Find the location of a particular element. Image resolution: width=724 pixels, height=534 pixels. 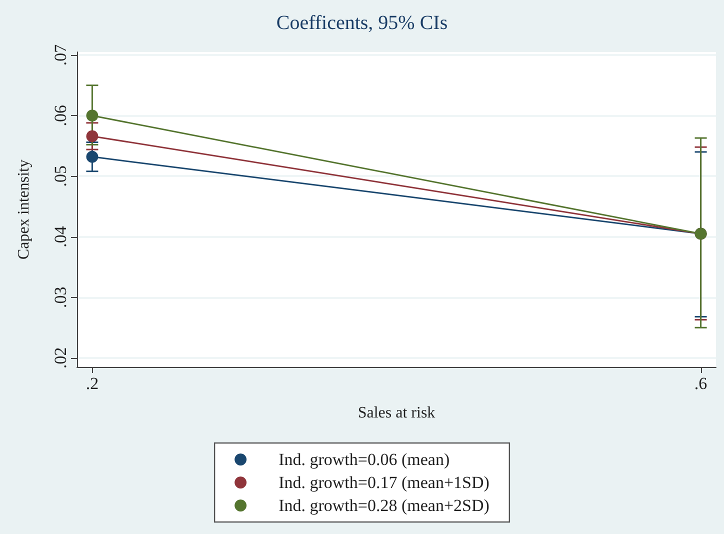

y-tick-label: .02 is located at coordinates (60, 358).